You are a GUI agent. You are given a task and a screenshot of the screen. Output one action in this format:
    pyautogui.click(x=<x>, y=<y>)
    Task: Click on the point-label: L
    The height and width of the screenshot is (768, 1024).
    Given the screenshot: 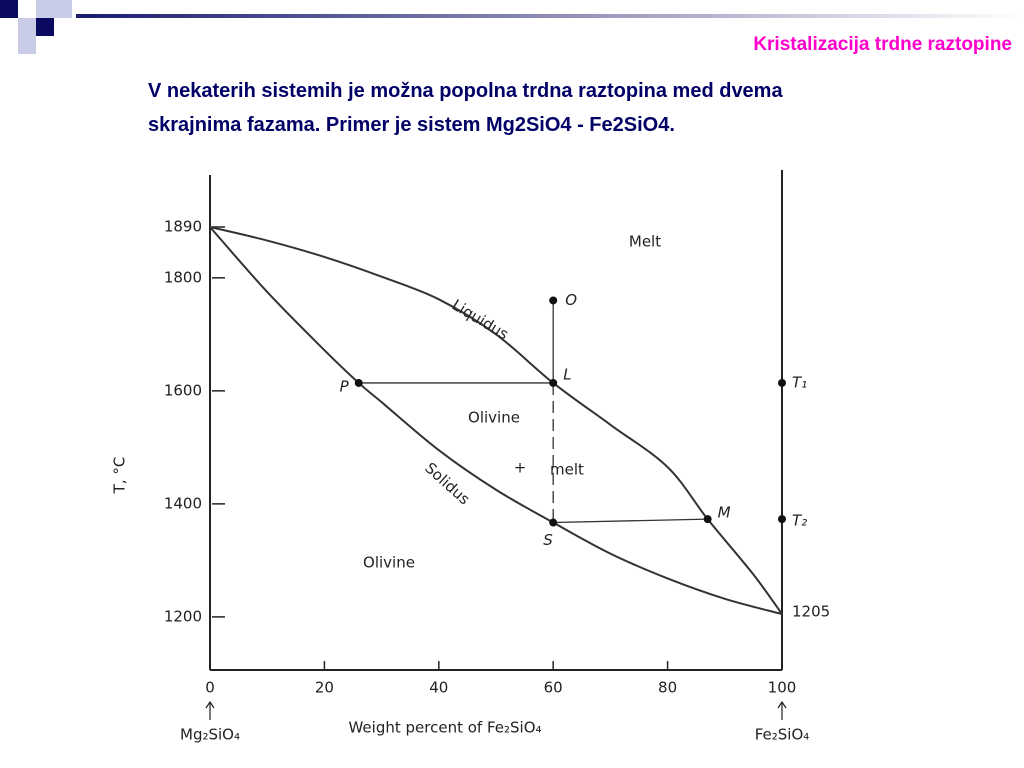 What is the action you would take?
    pyautogui.click(x=567, y=374)
    